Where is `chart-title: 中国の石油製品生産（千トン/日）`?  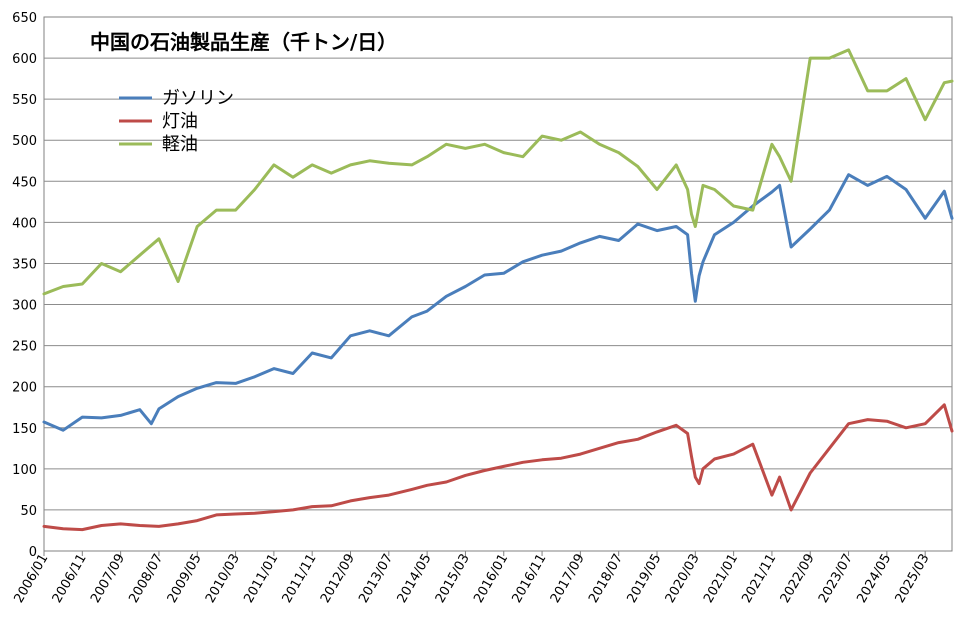 chart-title: 中国の石油製品生産（千トン/日） is located at coordinates (243, 42).